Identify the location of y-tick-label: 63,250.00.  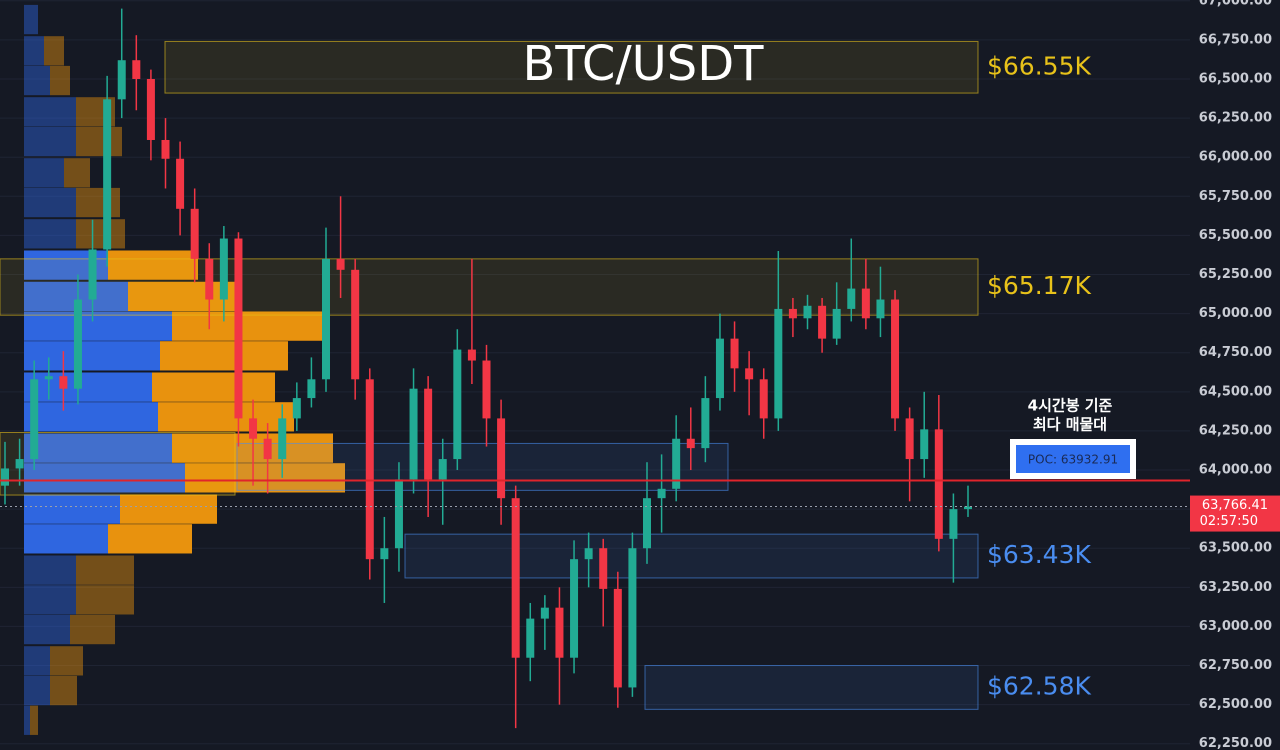
(1235, 587).